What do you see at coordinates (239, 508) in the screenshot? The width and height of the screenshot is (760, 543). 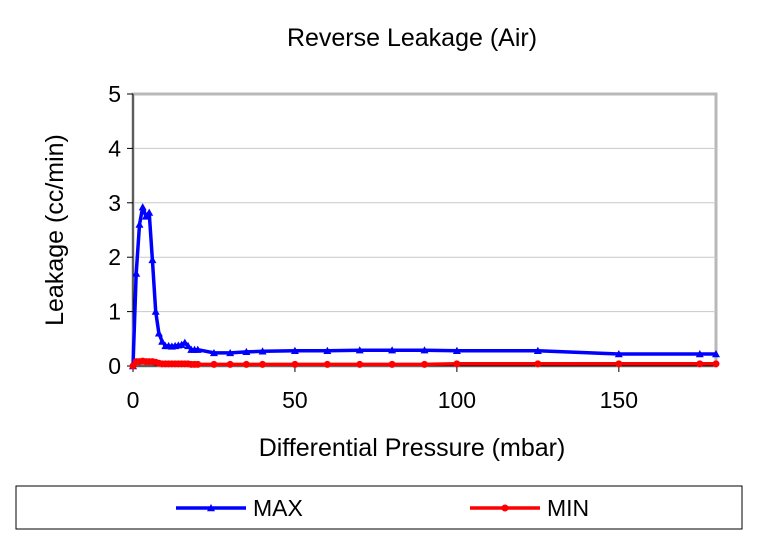 I see `legend-item-max: MAX` at bounding box center [239, 508].